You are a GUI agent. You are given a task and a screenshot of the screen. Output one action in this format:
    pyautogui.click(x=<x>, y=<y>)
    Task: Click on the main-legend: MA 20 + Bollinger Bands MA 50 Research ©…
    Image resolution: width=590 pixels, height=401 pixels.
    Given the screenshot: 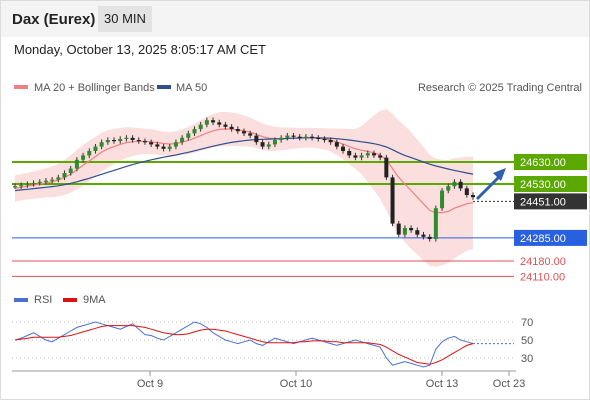 What is the action you would take?
    pyautogui.click(x=298, y=88)
    